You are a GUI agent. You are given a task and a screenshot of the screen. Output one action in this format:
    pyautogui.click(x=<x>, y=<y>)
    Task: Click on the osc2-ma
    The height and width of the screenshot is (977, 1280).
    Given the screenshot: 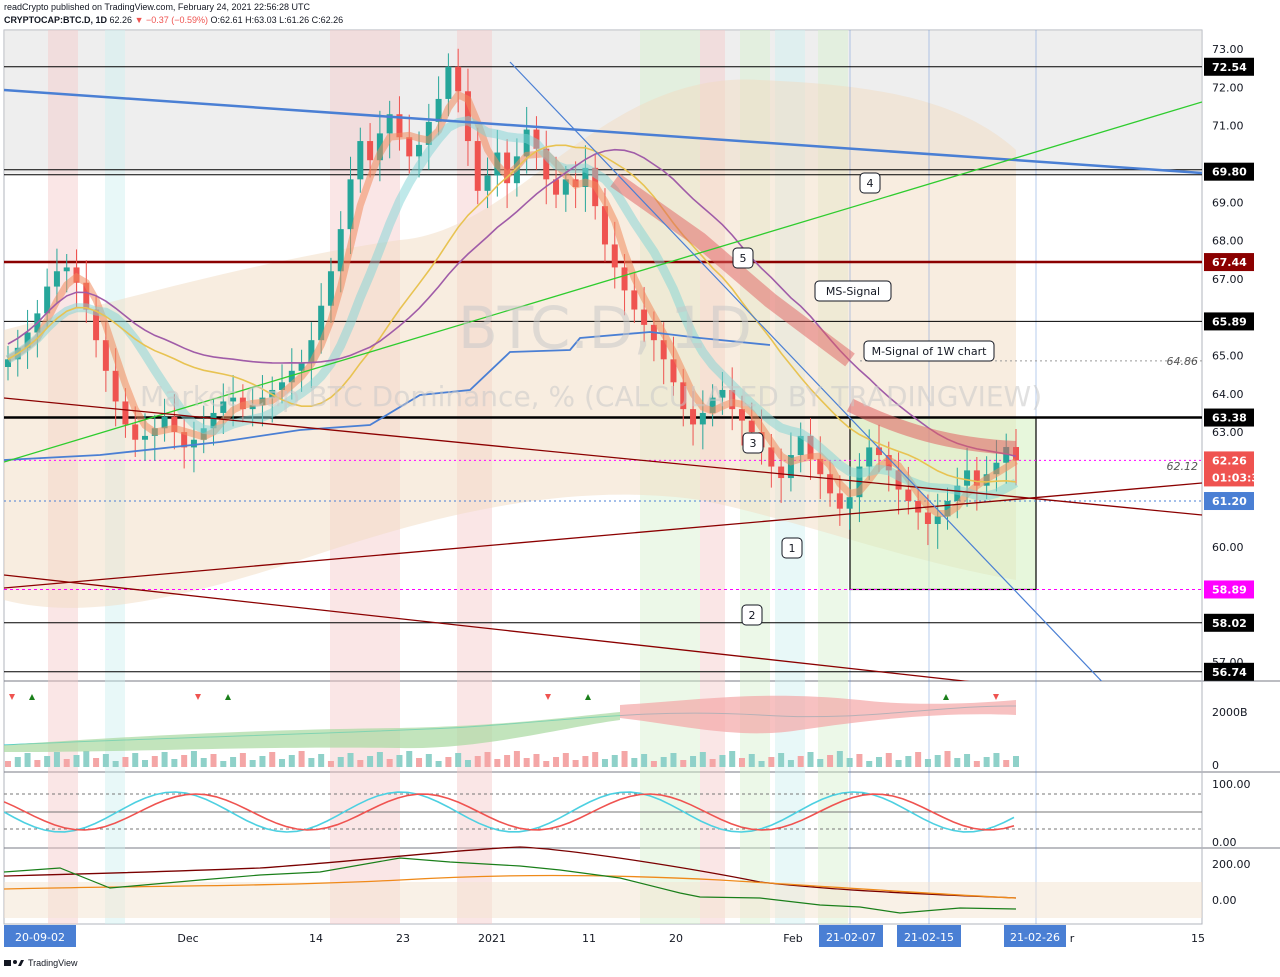 What is the action you would take?
    pyautogui.click(x=510, y=886)
    